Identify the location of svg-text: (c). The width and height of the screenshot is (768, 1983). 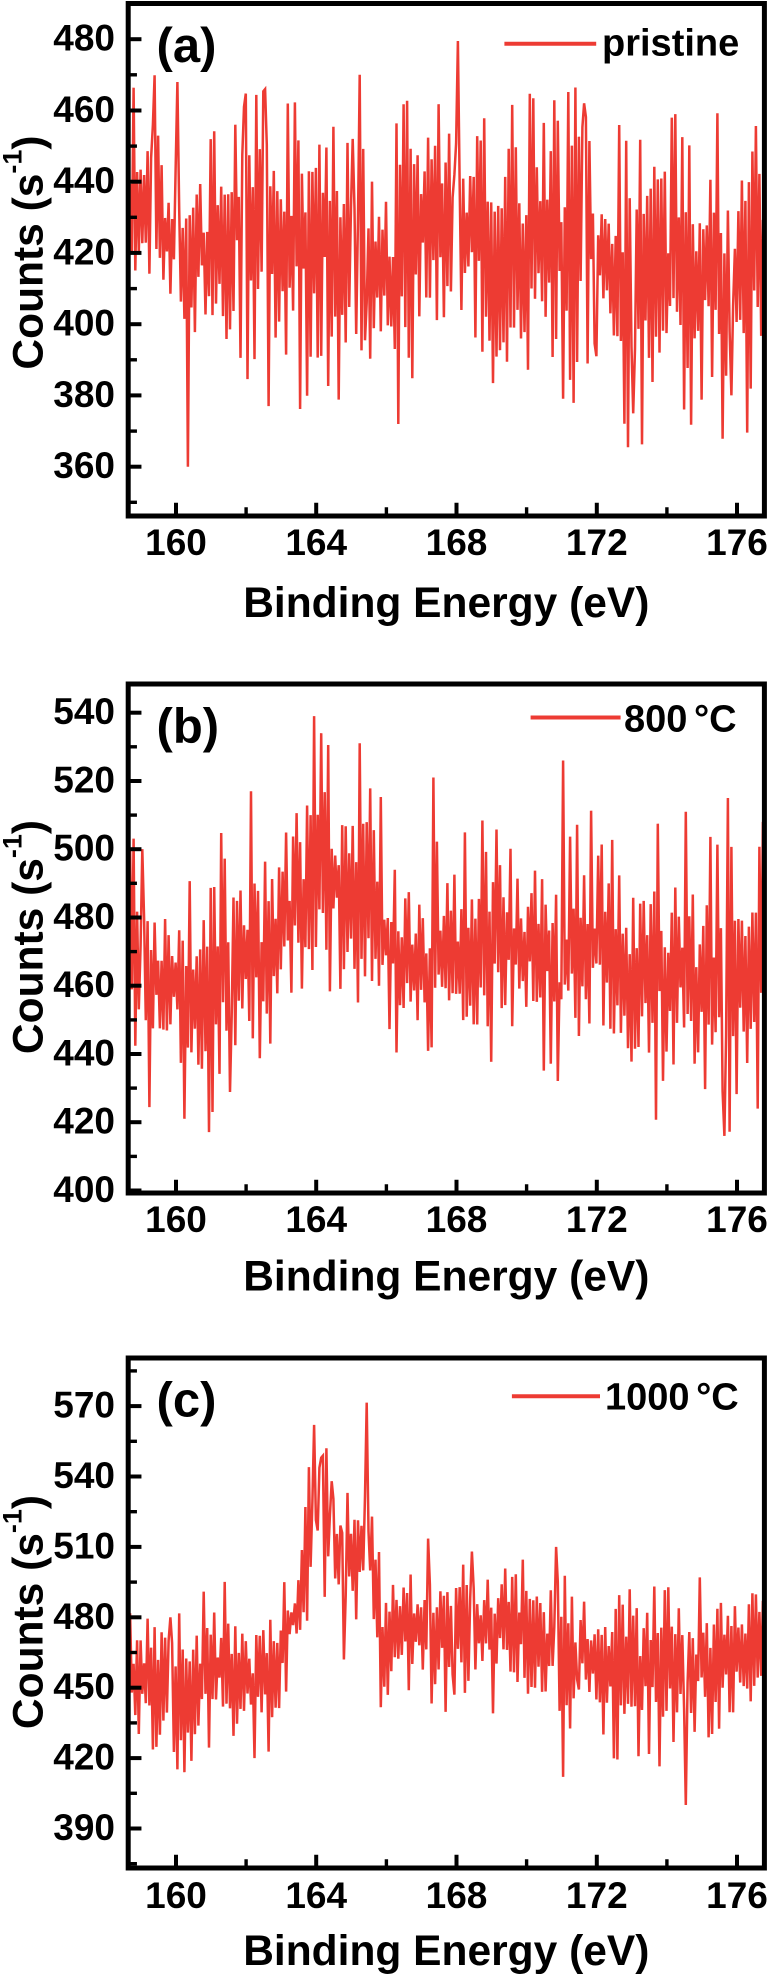
(187, 1401).